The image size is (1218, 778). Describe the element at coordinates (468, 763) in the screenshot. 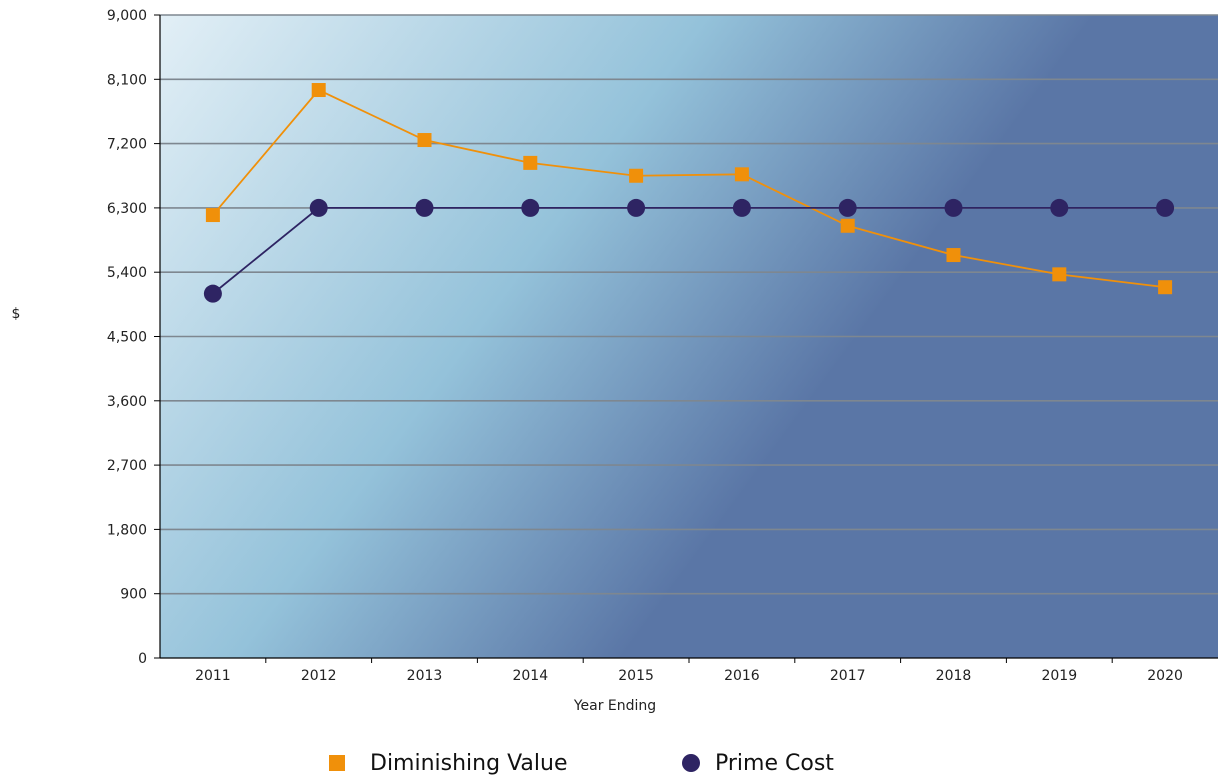

I see `legend-label-diminishing-value: Diminishing Value` at that location.